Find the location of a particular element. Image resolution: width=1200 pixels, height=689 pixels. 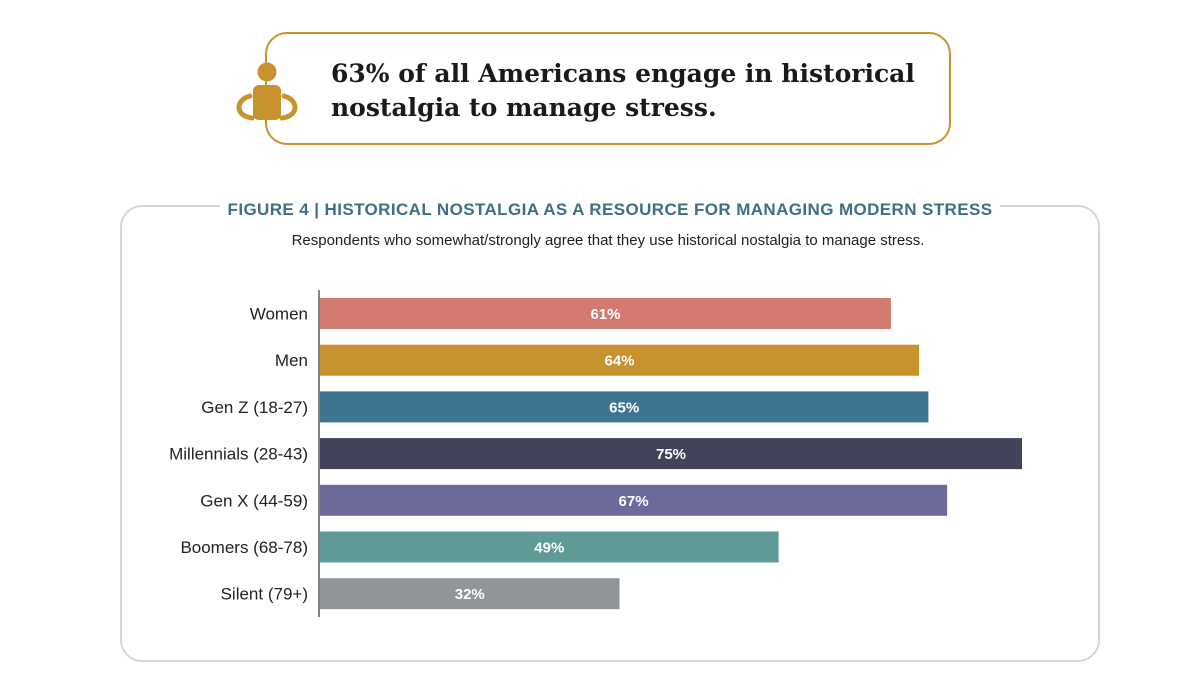

bar-value-label: 75% is located at coordinates (671, 454).